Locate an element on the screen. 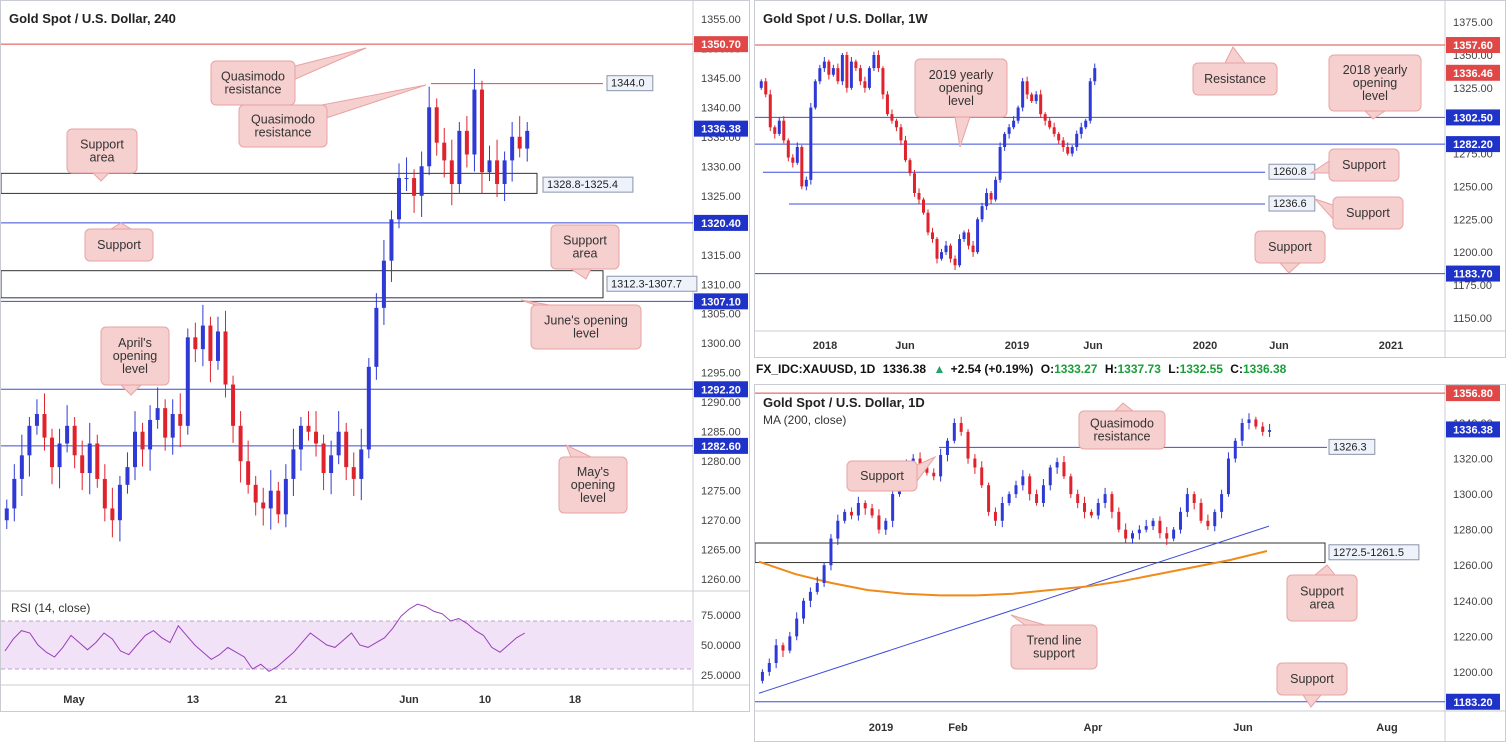  level-tag-1w-4: 1183.70 is located at coordinates (1472, 275).